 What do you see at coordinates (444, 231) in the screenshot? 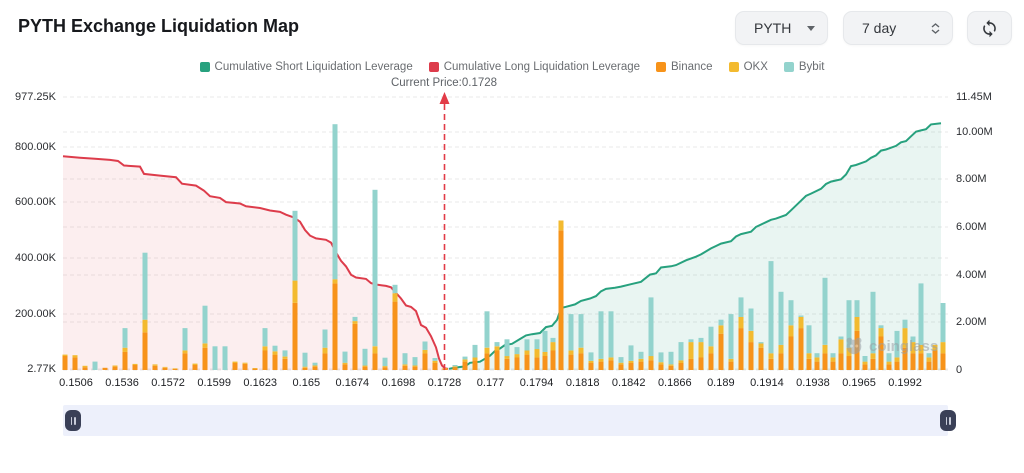
I see `current-price-line` at bounding box center [444, 231].